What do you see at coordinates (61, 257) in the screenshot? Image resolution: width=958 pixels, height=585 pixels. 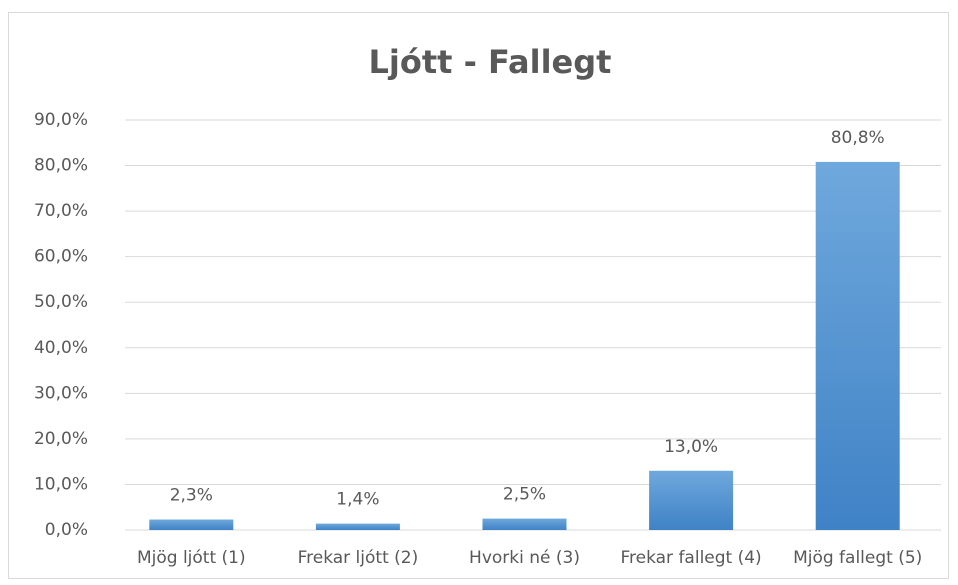 I see `y-tick-label: 60,0%` at bounding box center [61, 257].